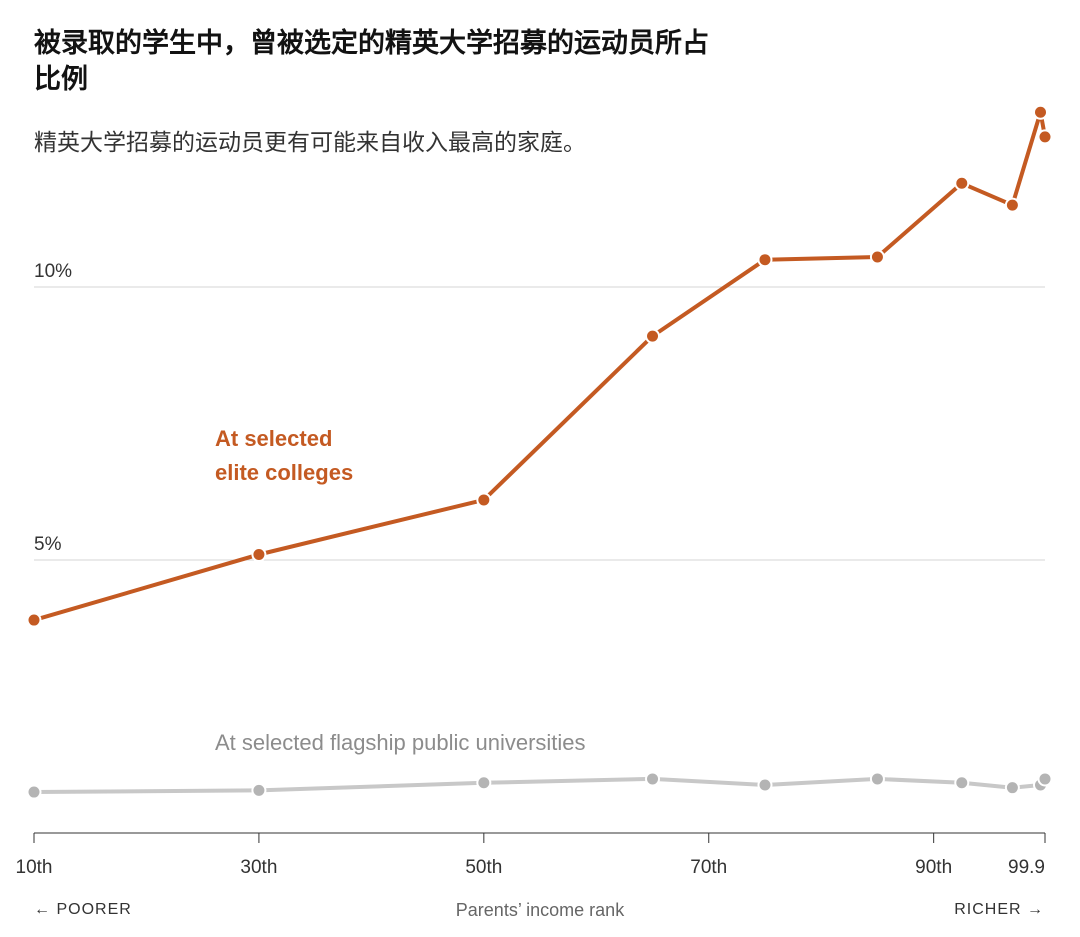 The height and width of the screenshot is (937, 1080). I want to click on elite-series-label: At selected elite colleges, so click(284, 455).